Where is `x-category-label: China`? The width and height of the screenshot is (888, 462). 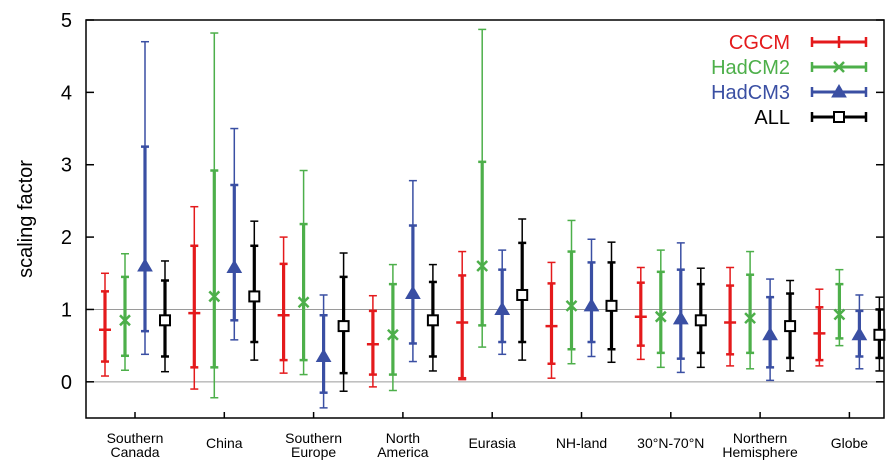
x-category-label: China is located at coordinates (224, 443).